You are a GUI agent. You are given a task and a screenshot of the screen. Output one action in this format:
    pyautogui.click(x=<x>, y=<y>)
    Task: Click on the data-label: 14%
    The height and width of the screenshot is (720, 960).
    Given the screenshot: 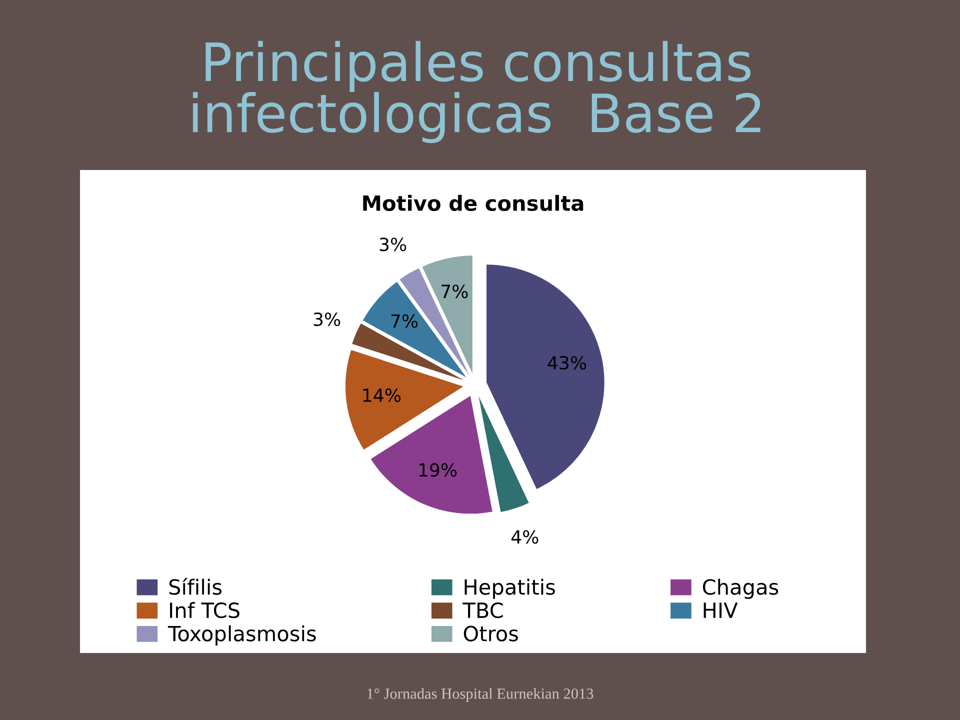 What is the action you would take?
    pyautogui.click(x=382, y=395)
    